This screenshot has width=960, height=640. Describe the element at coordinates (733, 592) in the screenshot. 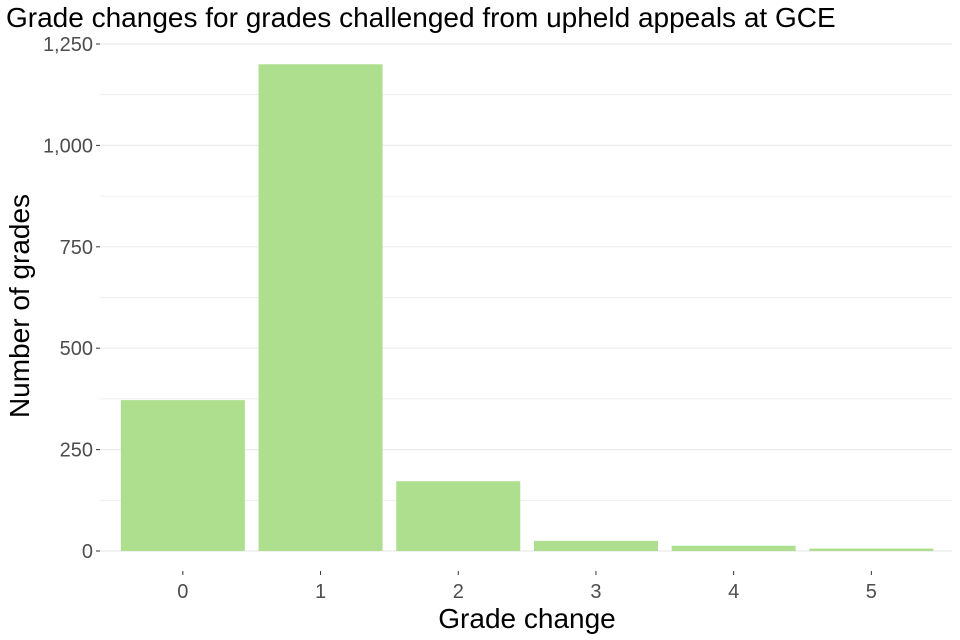

I see `x-tick-label: 4` at that location.